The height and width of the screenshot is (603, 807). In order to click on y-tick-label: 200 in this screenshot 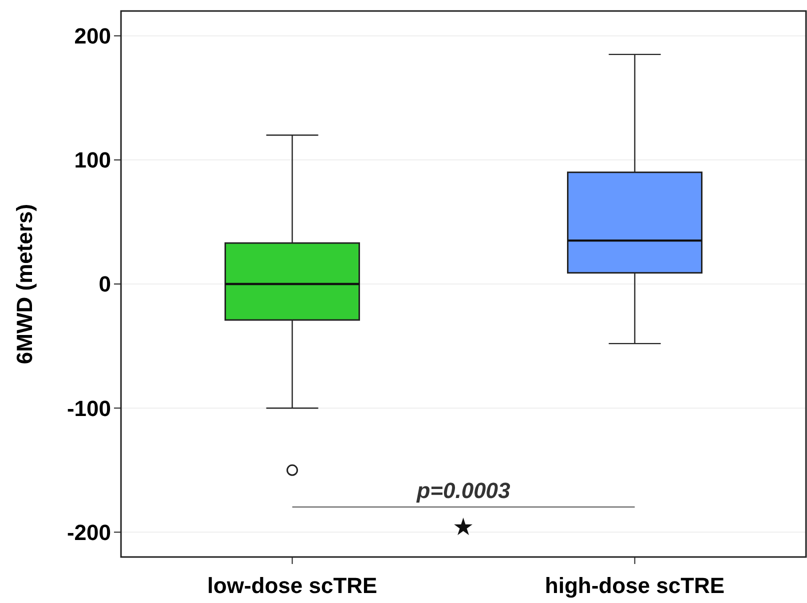, I will do `click(92, 36)`.